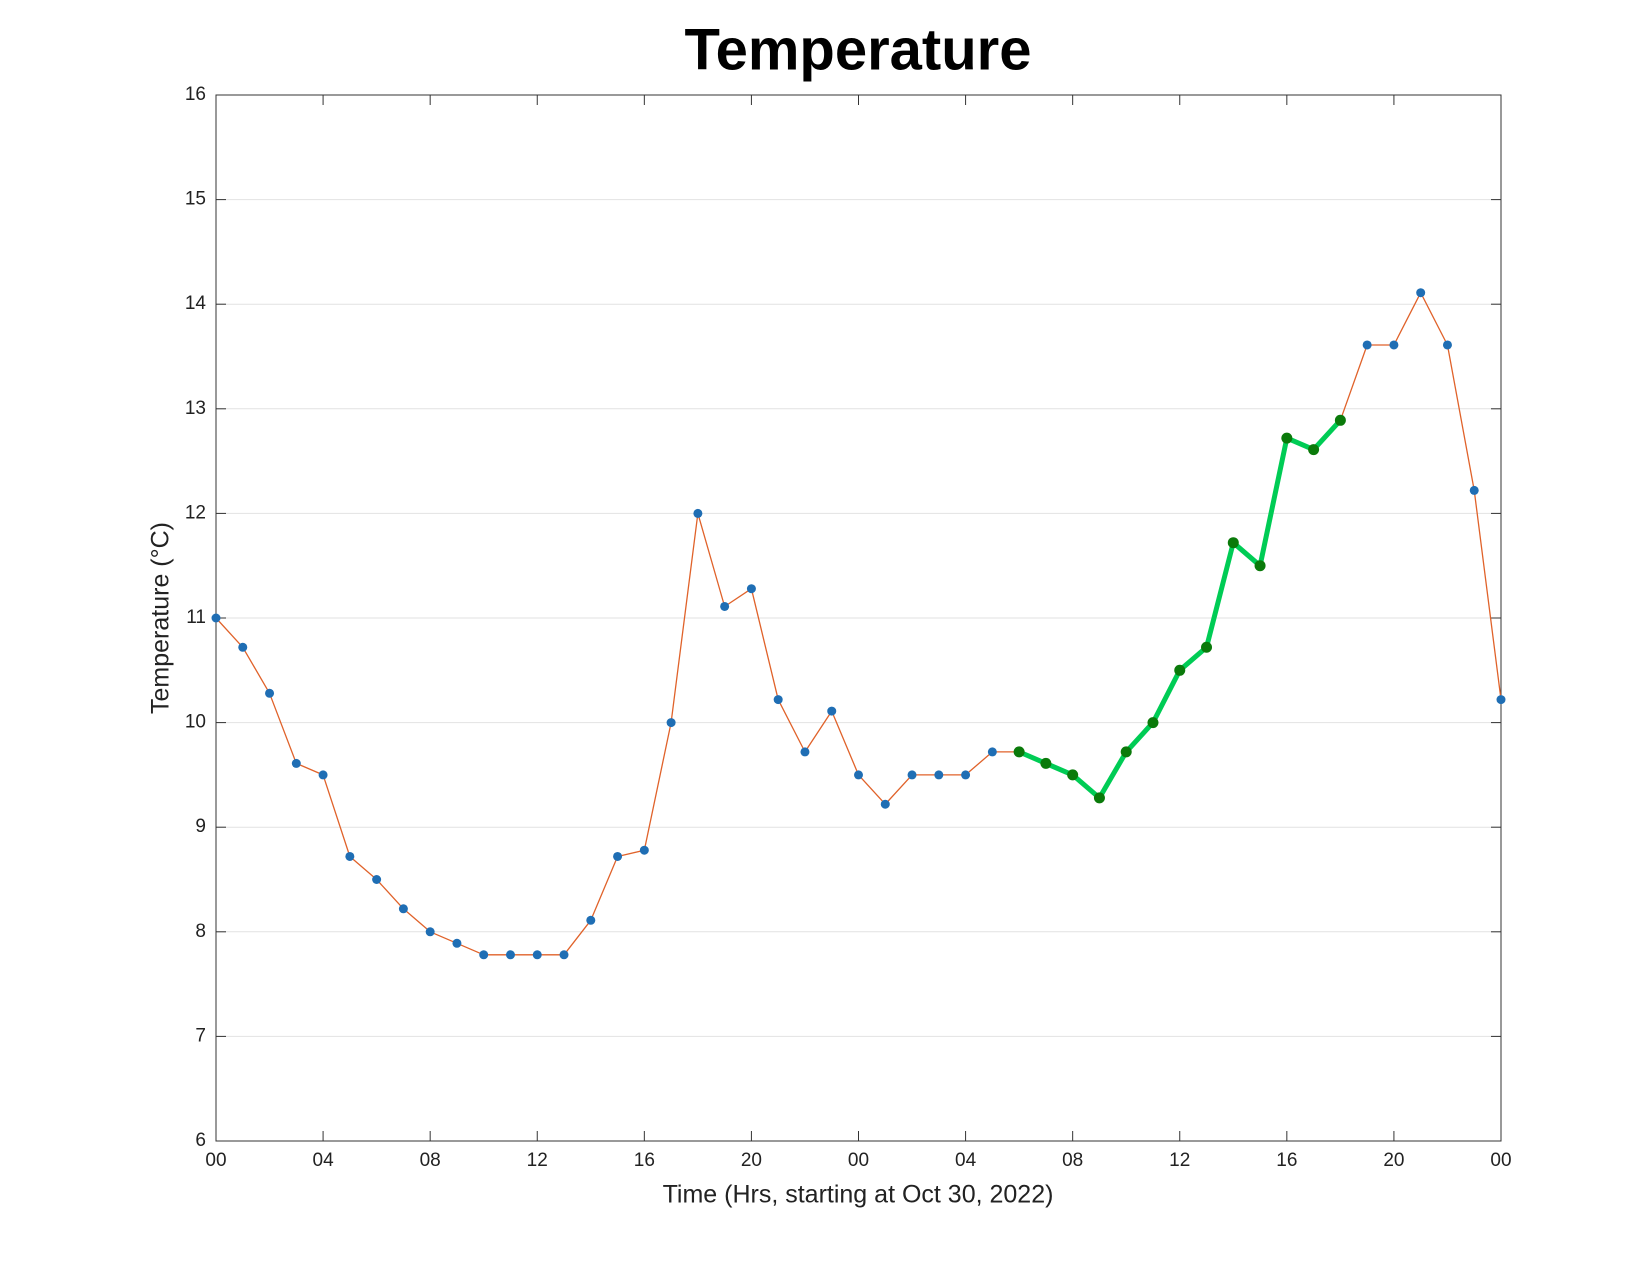  Describe the element at coordinates (195, 408) in the screenshot. I see `y-tick-label: 13` at that location.